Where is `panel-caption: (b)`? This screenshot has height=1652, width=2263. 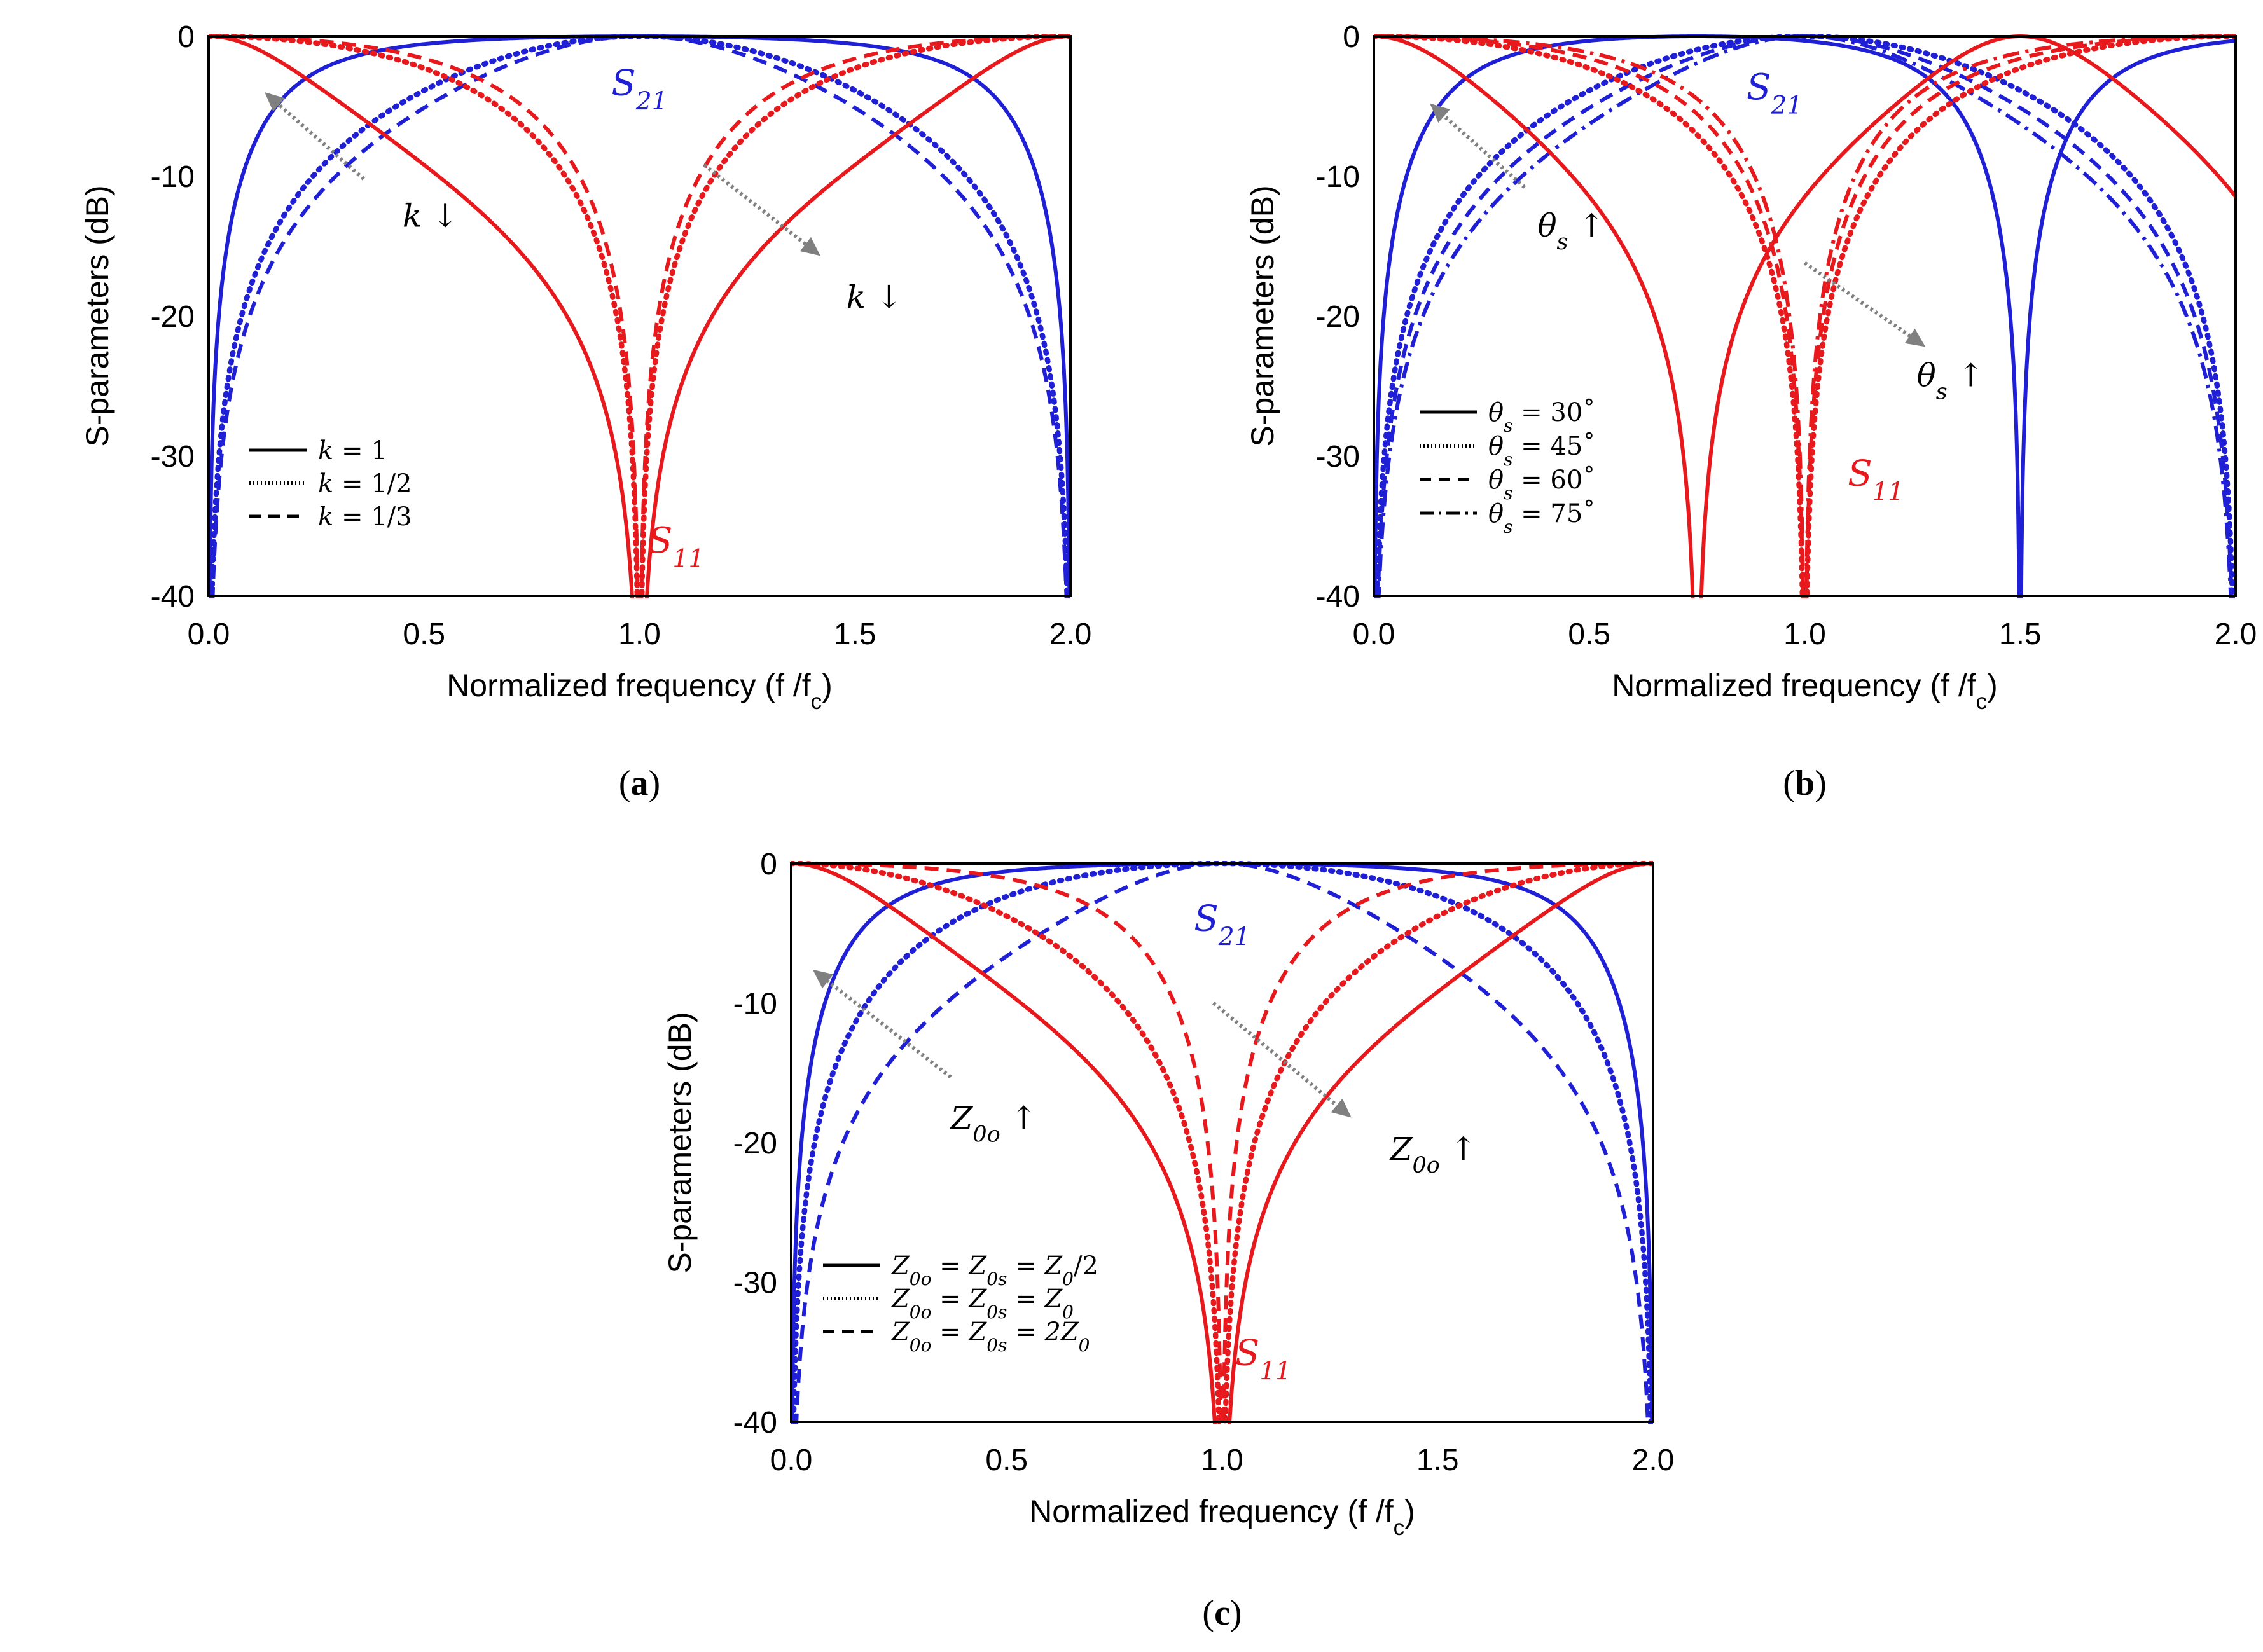 panel-caption: (b) is located at coordinates (1804, 783).